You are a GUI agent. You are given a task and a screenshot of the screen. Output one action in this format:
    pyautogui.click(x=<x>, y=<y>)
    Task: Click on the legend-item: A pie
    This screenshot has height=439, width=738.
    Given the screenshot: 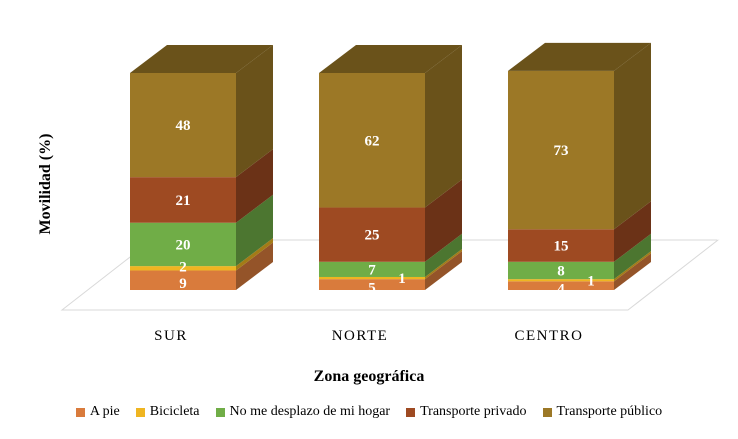 What is the action you would take?
    pyautogui.click(x=97, y=412)
    